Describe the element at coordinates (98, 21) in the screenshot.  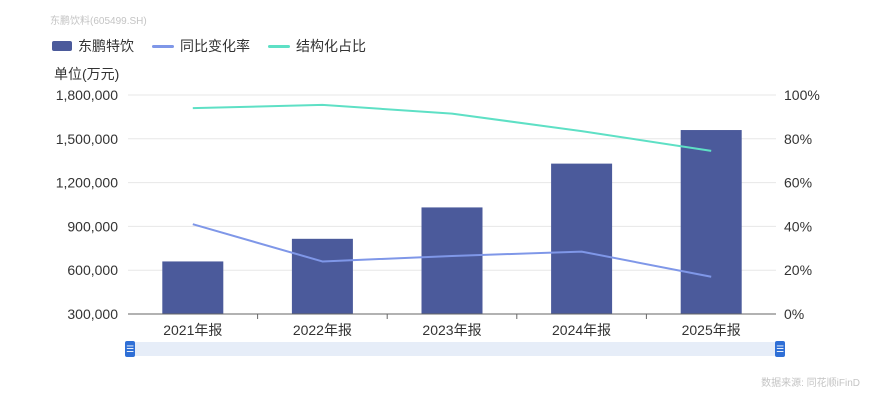
I see `chart-watermark: 东鹏饮料(605499.SH)` at that location.